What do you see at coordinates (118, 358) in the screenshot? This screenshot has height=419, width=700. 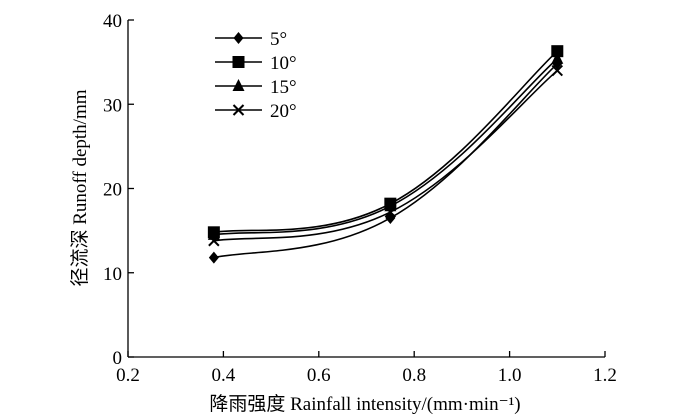 I see `y-tick-label: 0` at bounding box center [118, 358].